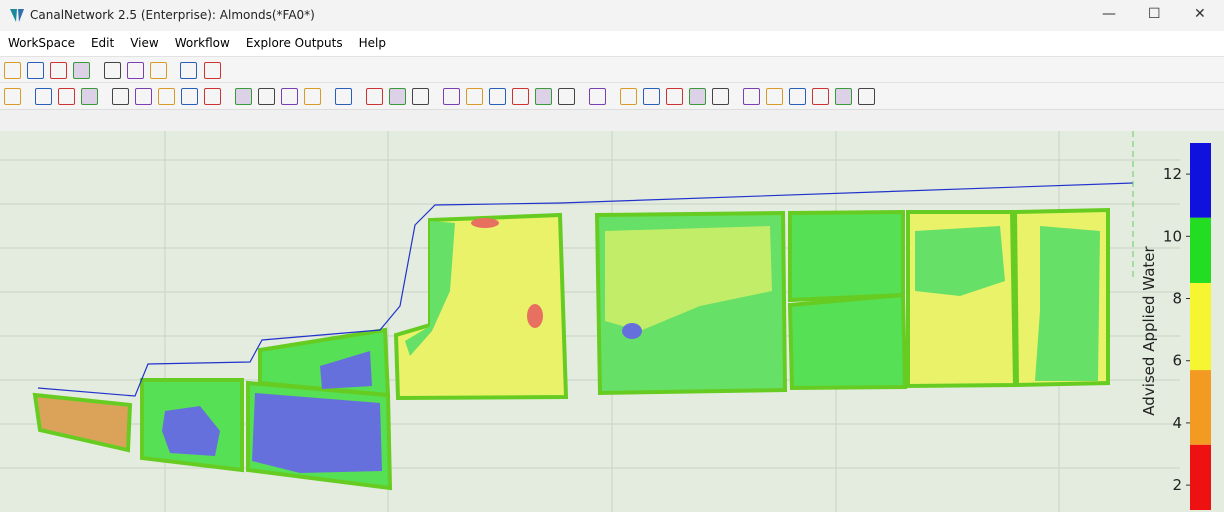 This screenshot has width=1224, height=512. I want to click on colorbar-tick-label: 12, so click(1172, 174).